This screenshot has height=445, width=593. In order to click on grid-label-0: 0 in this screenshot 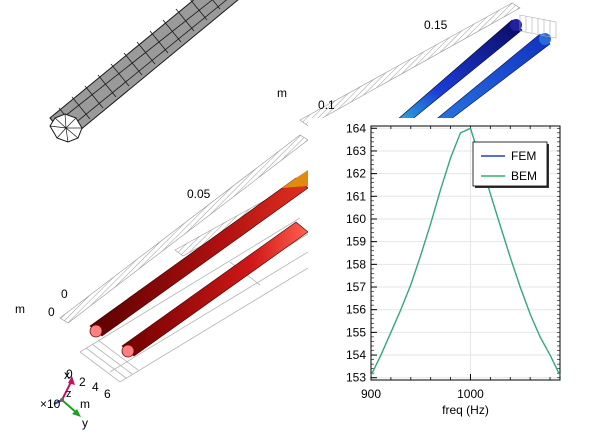, I will do `click(64, 294)`.